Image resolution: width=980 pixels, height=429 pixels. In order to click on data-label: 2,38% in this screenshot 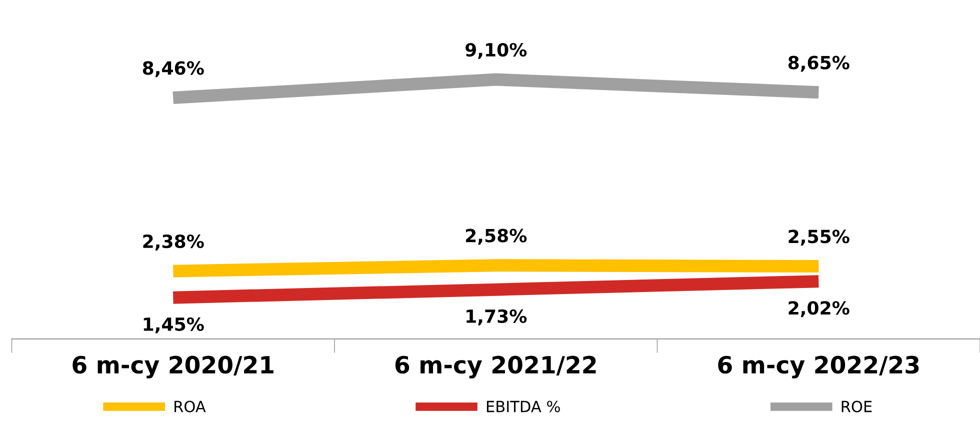, I will do `click(173, 242)`.